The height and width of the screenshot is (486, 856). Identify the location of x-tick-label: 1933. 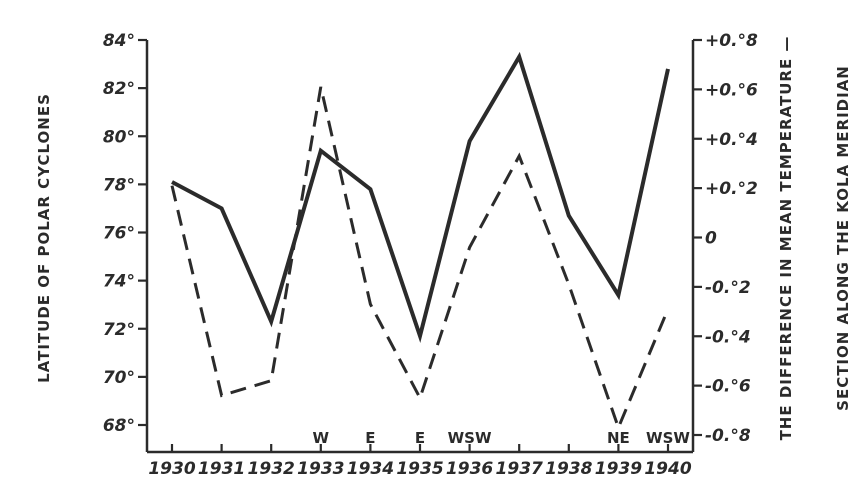
(320, 469).